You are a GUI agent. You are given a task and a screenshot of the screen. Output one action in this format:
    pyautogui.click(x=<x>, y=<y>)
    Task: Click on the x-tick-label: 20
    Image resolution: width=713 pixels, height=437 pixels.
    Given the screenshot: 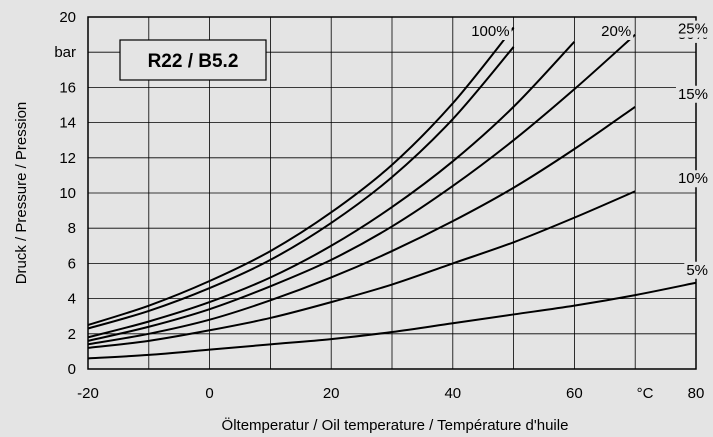 What is the action you would take?
    pyautogui.click(x=331, y=393)
    